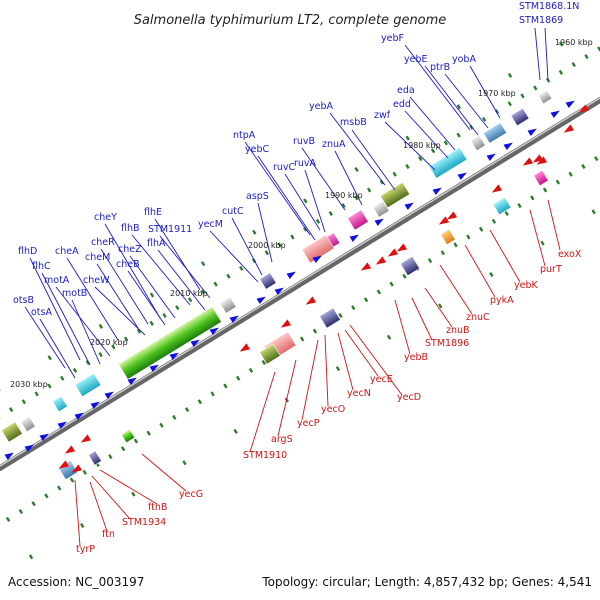 The width and height of the screenshot is (600, 600). I want to click on gene-label: motA, so click(57, 280).